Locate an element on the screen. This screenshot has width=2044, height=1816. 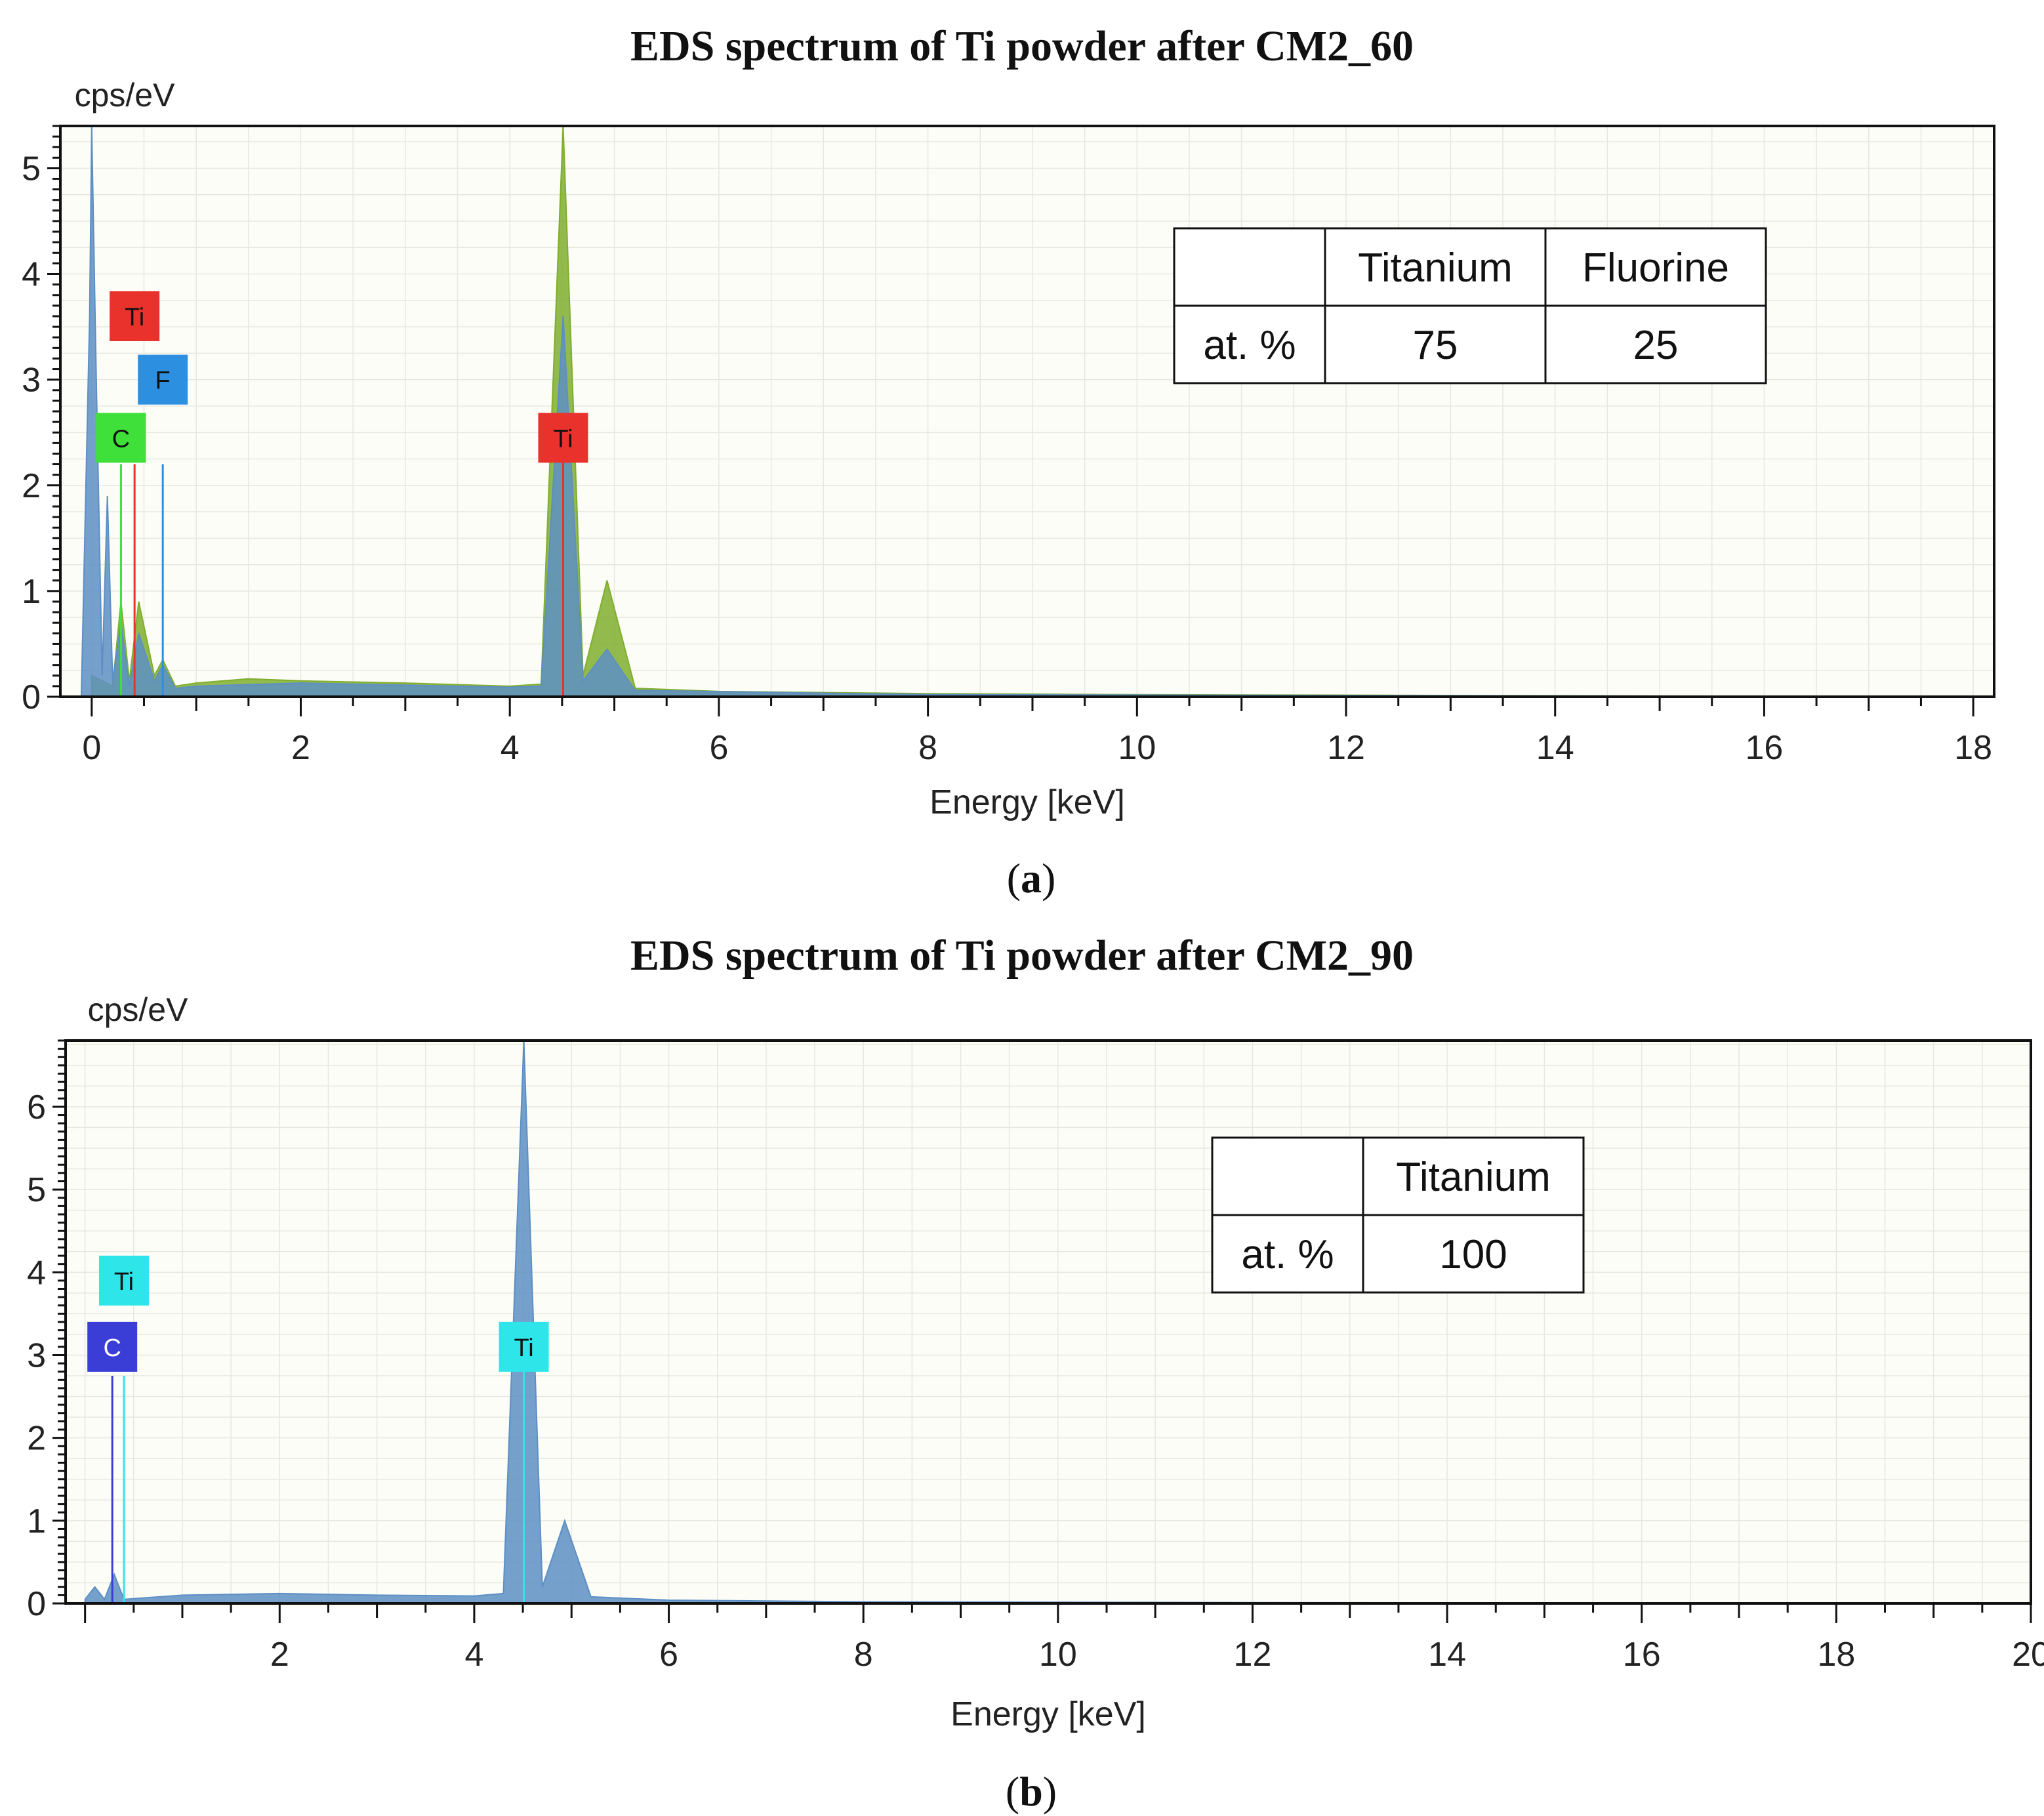
caption-letter: b is located at coordinates (1031, 1792).